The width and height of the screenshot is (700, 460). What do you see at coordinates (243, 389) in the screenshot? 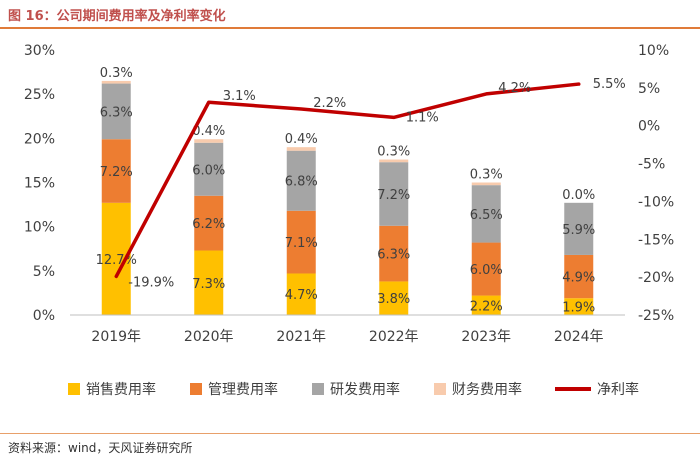
I see `legend-label: 管理费用率` at bounding box center [243, 389].